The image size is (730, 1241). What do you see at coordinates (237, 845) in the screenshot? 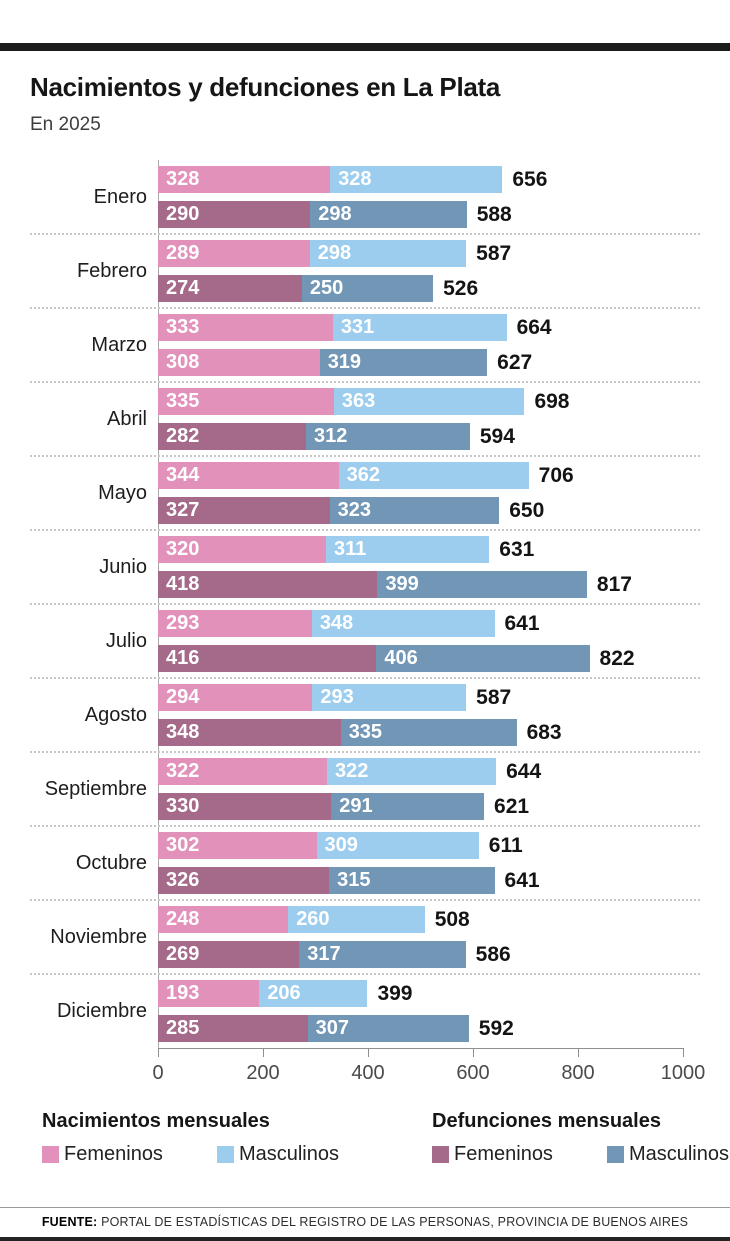
I see `births-female-segment: 302` at bounding box center [237, 845].